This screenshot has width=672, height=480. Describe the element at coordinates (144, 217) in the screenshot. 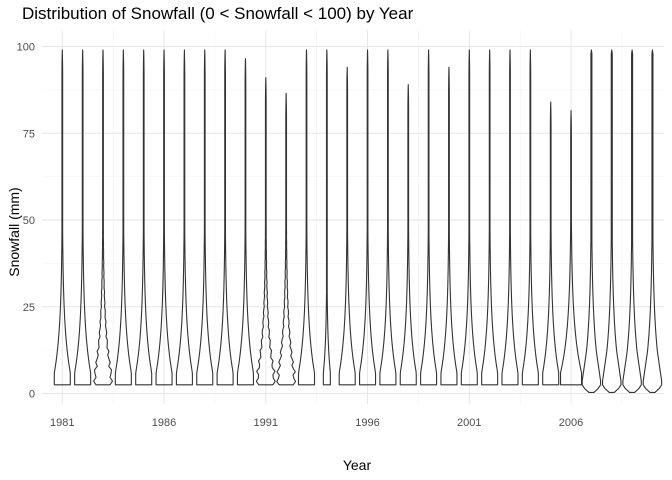

I see `violin-1985` at that location.